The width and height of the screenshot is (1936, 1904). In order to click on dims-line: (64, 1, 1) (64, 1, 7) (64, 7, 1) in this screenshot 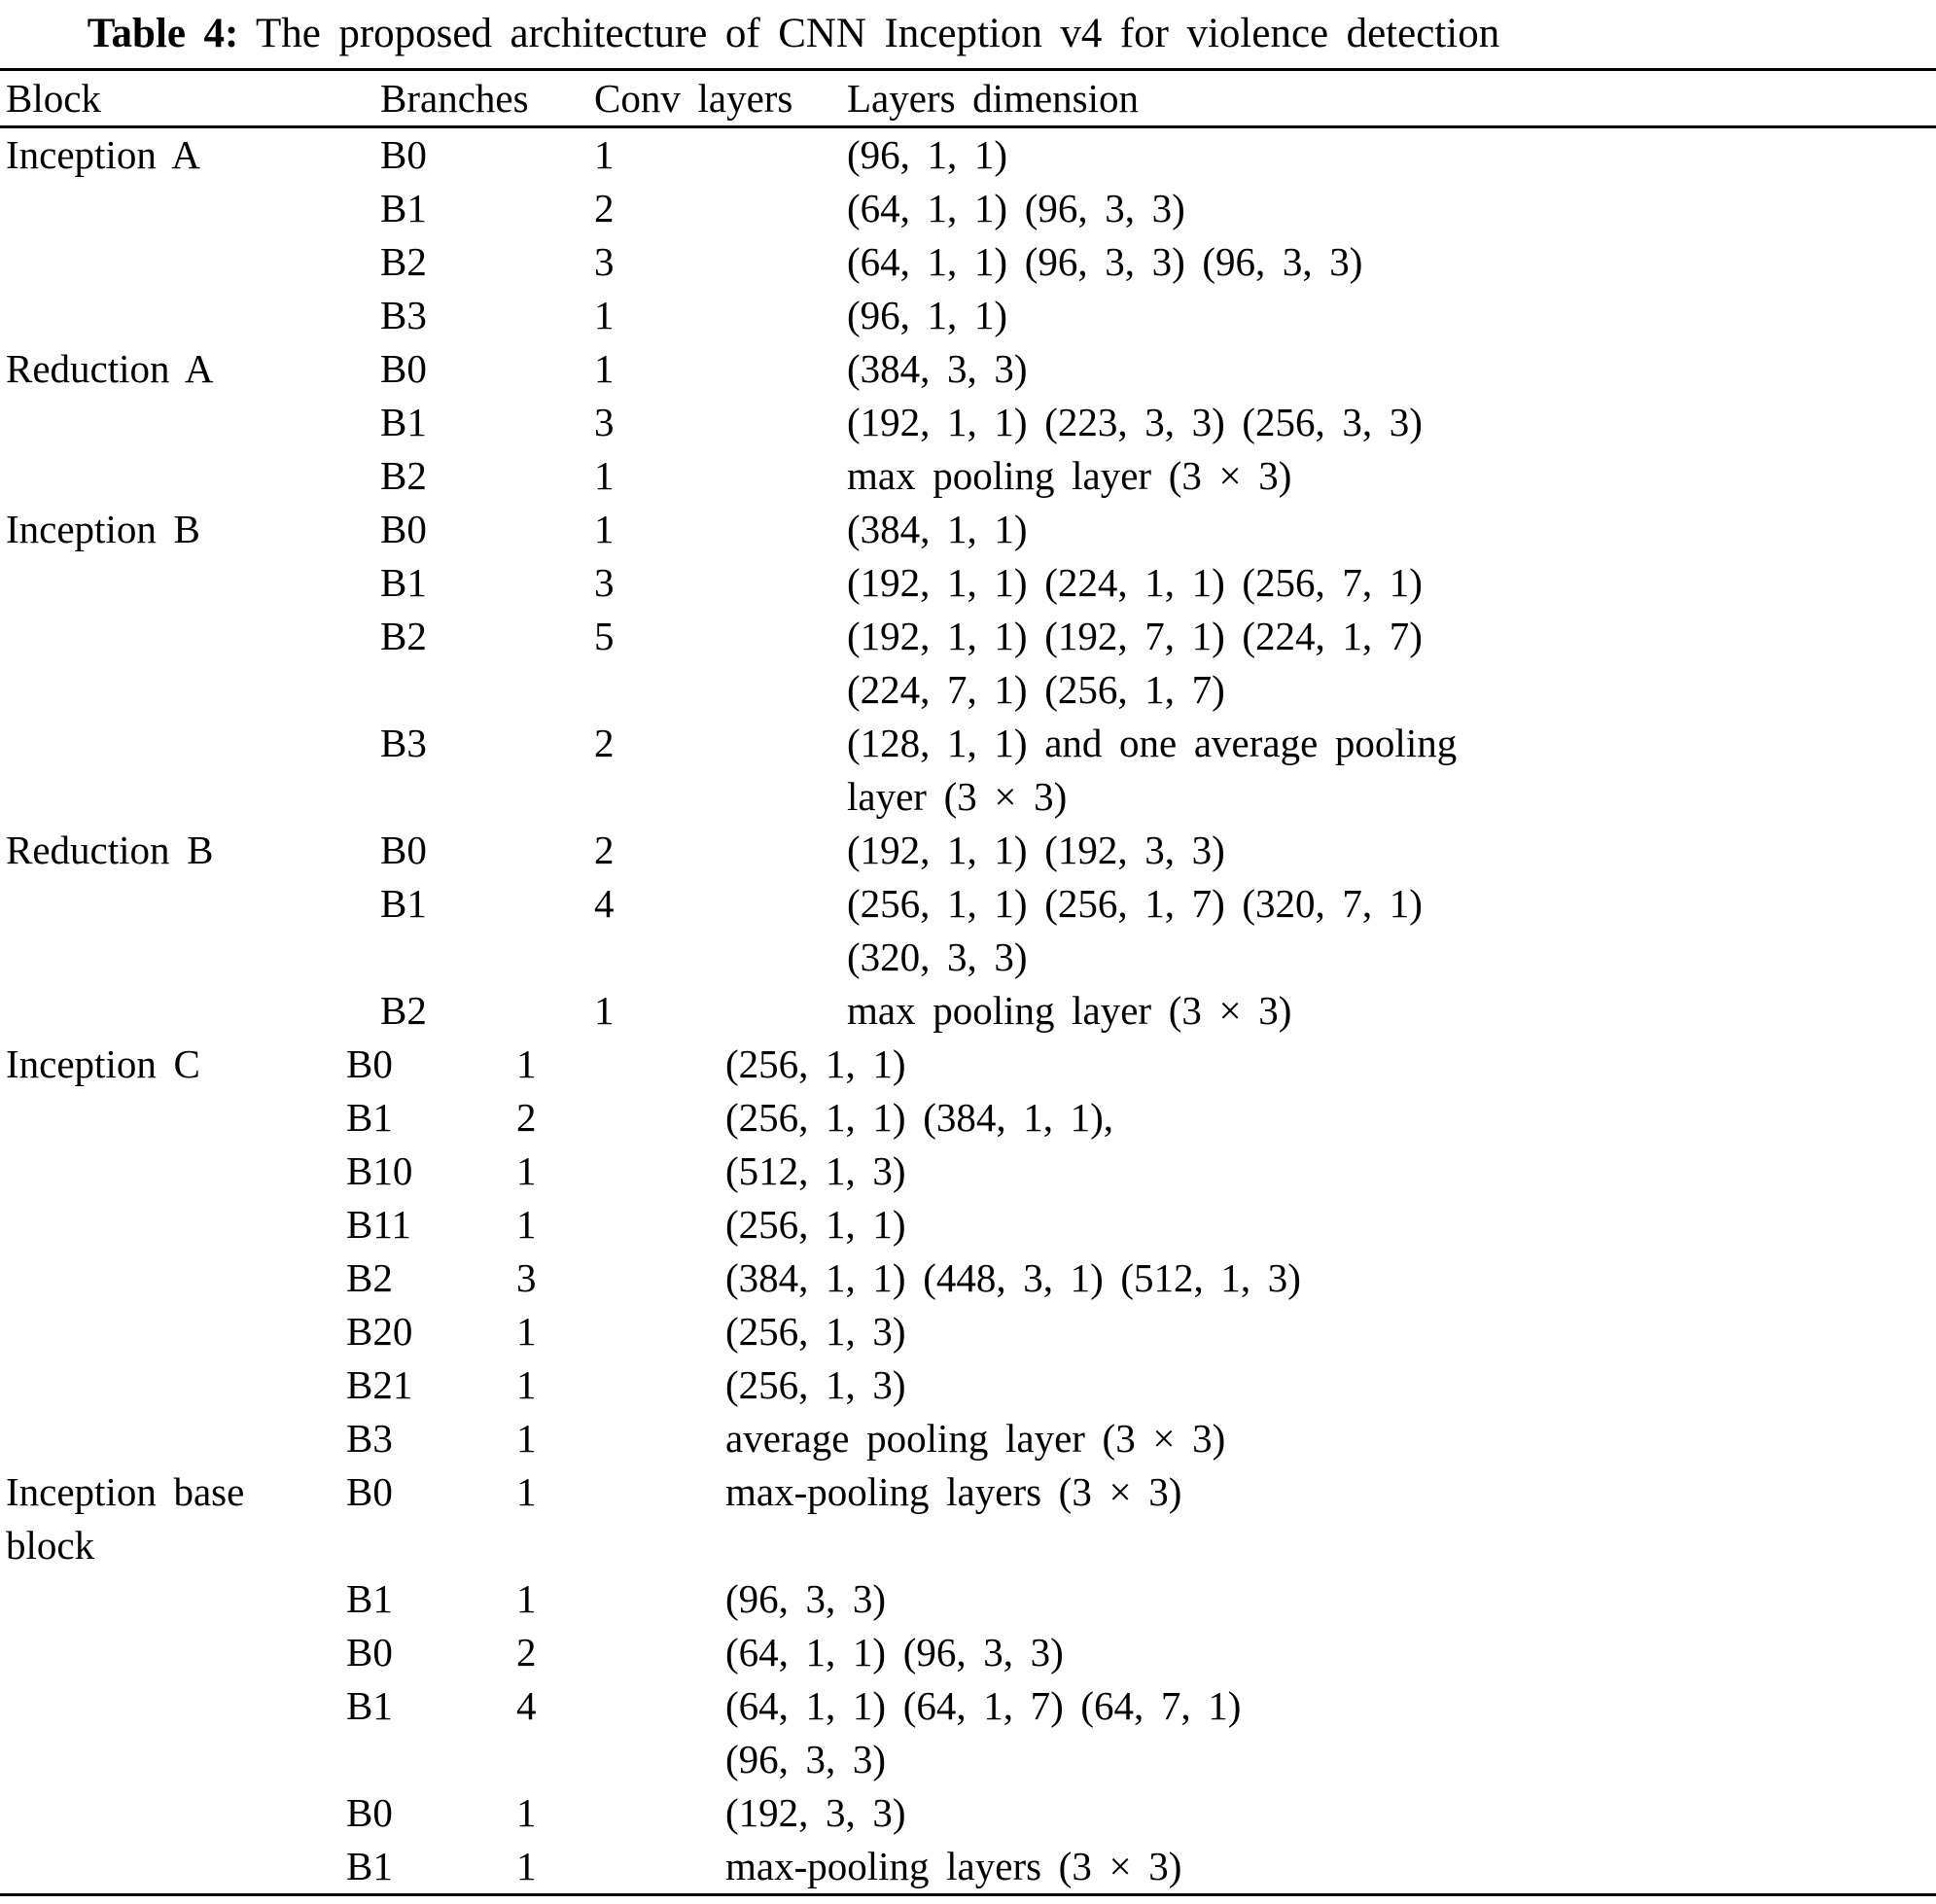, I will do `click(983, 1705)`.